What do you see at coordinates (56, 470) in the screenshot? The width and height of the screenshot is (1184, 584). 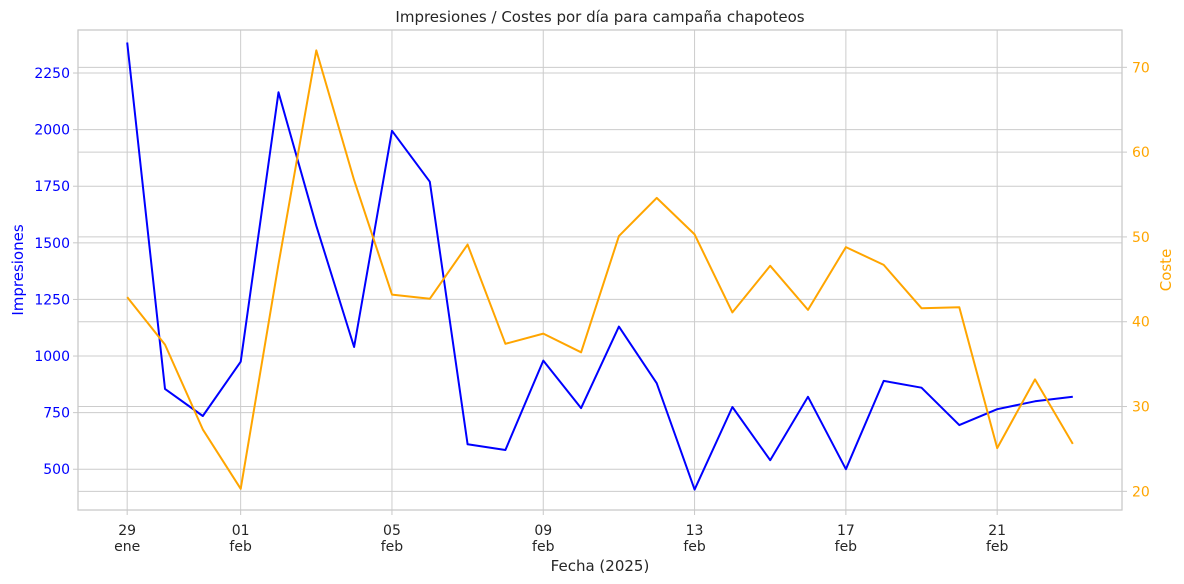 I see `left-tick-label: 500` at bounding box center [56, 470].